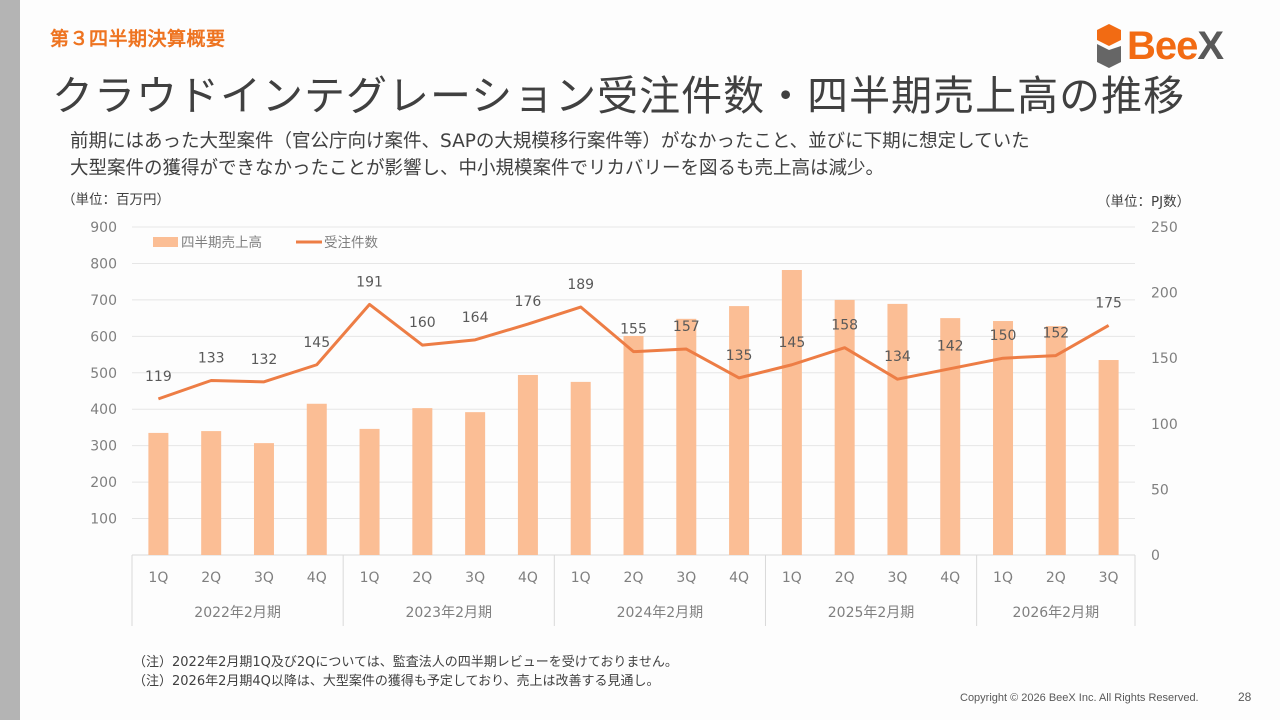 The width and height of the screenshot is (1280, 720). Describe the element at coordinates (10, 360) in the screenshot. I see `side-accent-bar` at that location.